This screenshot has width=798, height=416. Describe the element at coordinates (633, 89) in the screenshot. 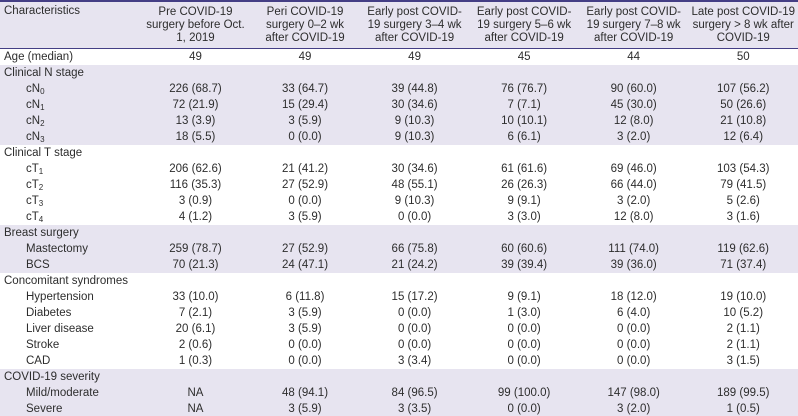

I see `cell-value: 90 (60.0)` at that location.